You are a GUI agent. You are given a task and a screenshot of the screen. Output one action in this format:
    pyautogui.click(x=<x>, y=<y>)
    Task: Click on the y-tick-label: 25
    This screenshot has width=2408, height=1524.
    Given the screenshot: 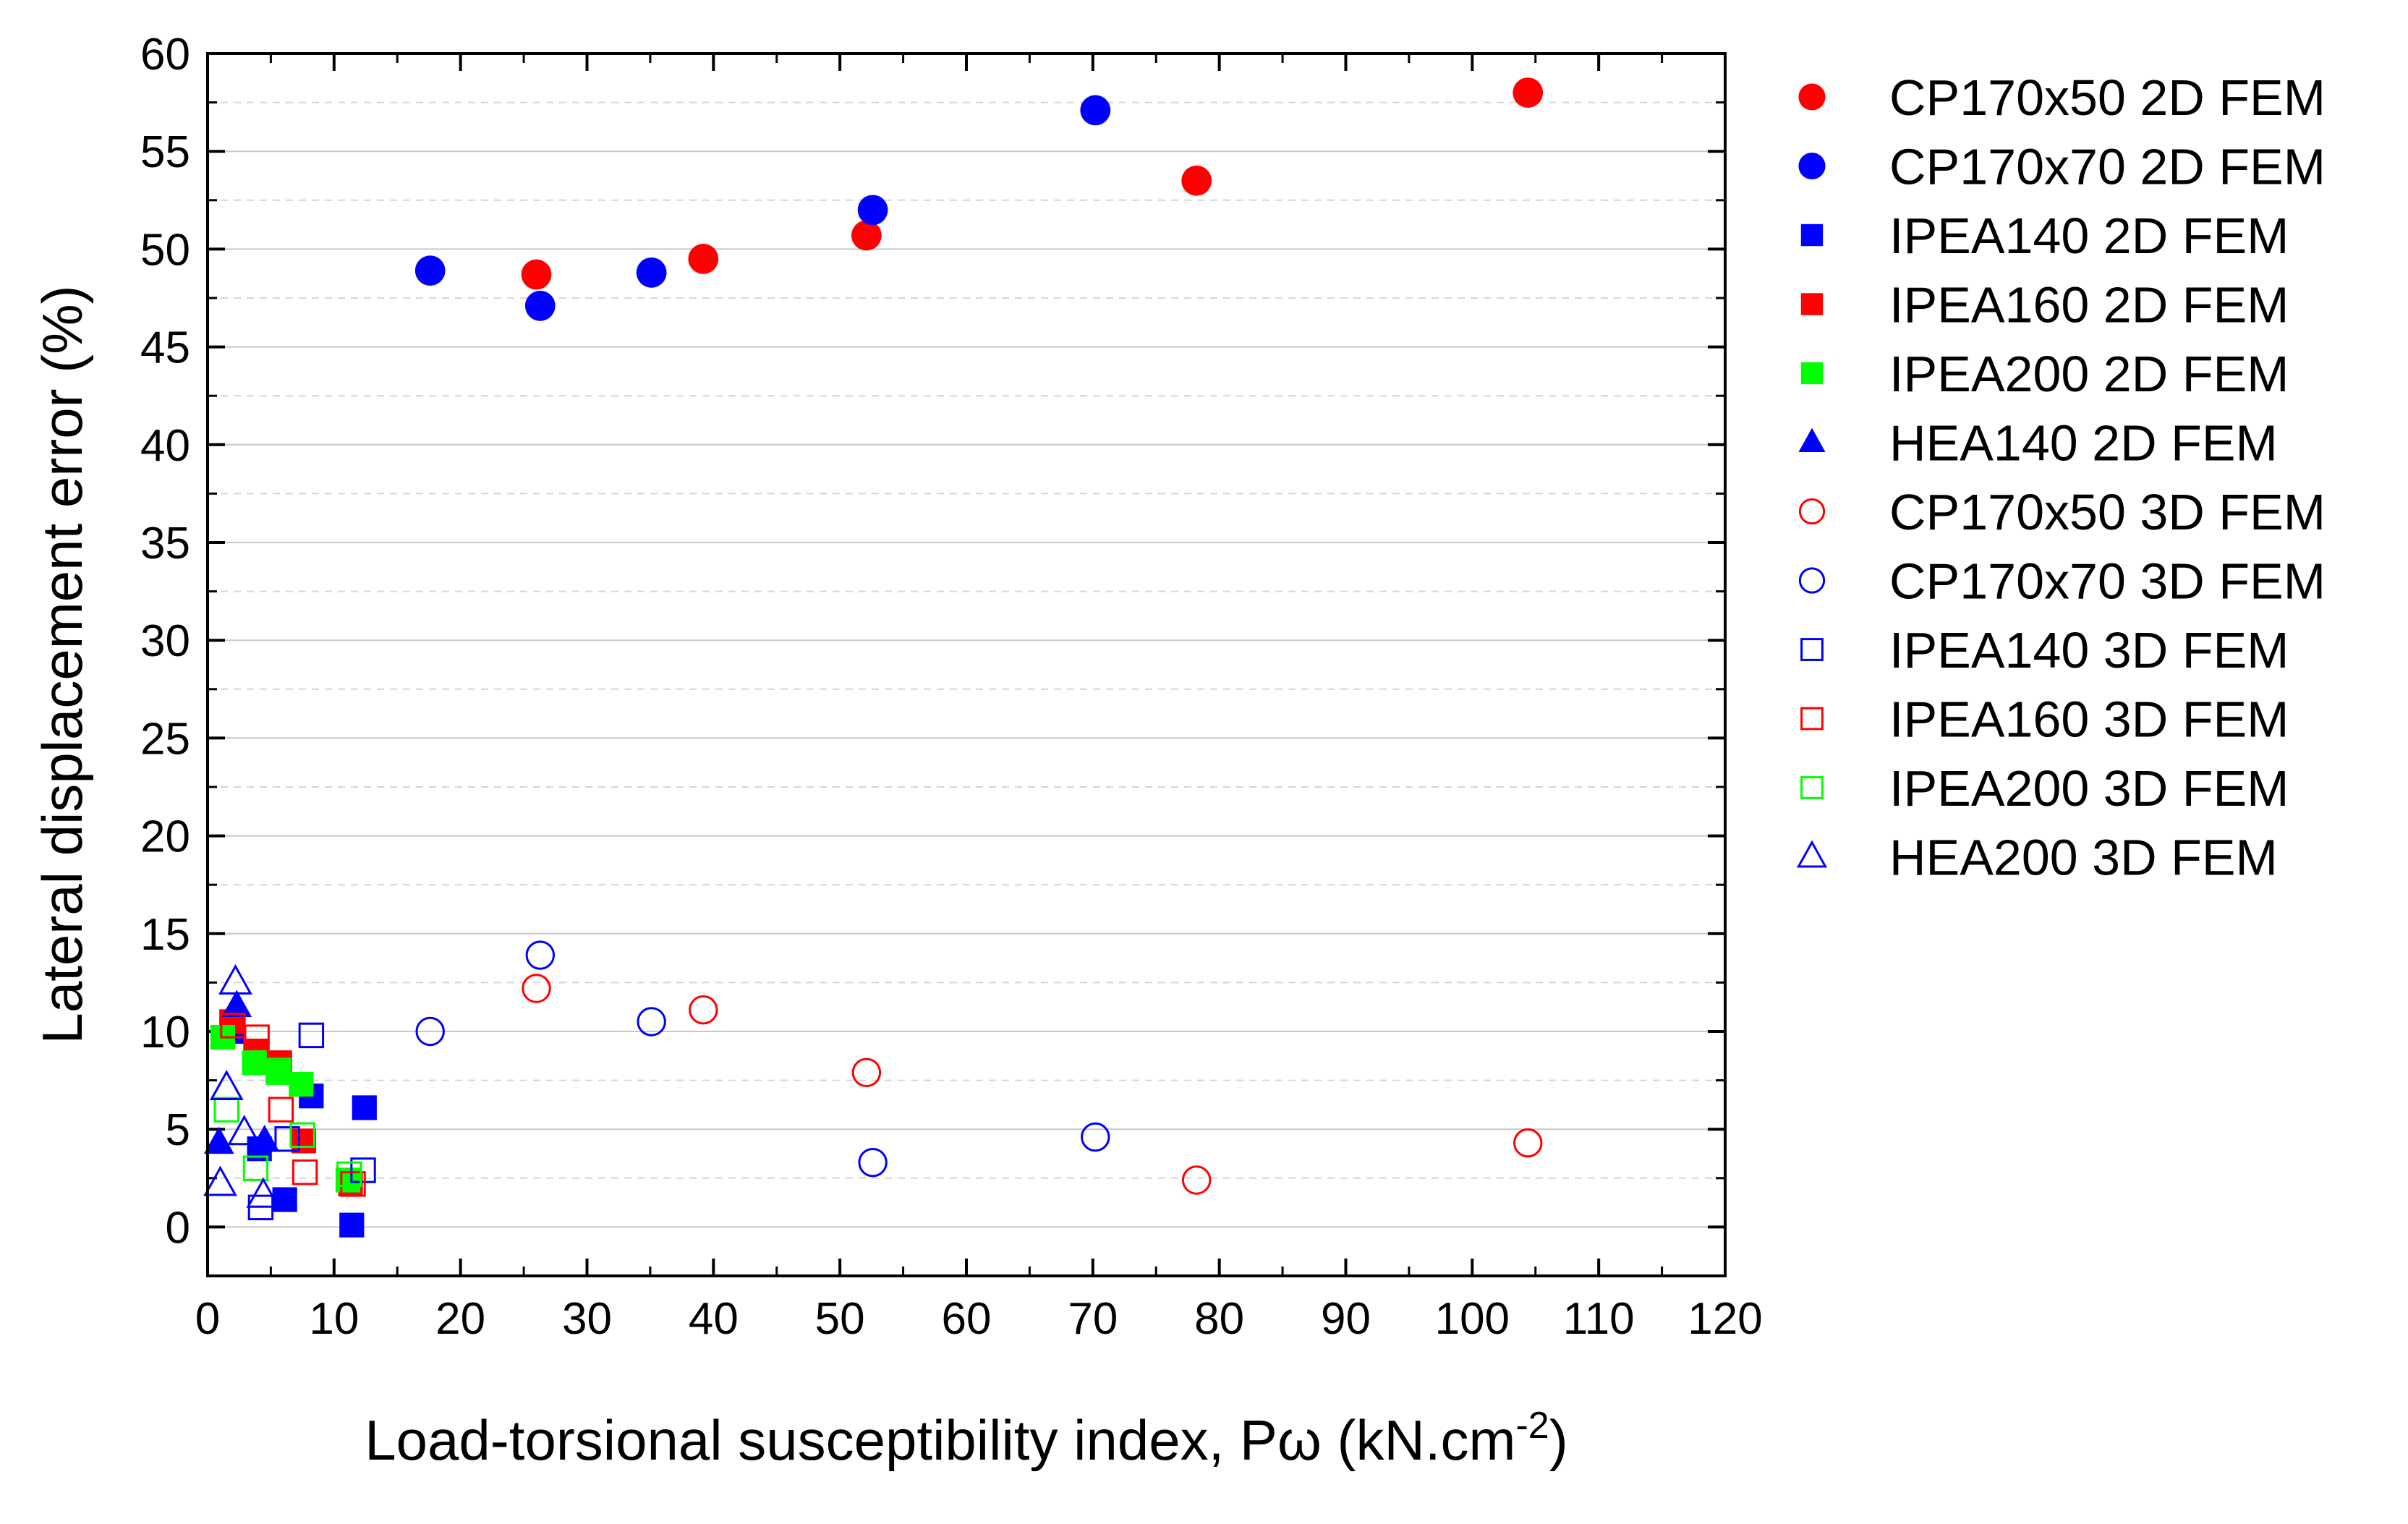 What is the action you would take?
    pyautogui.click(x=165, y=739)
    